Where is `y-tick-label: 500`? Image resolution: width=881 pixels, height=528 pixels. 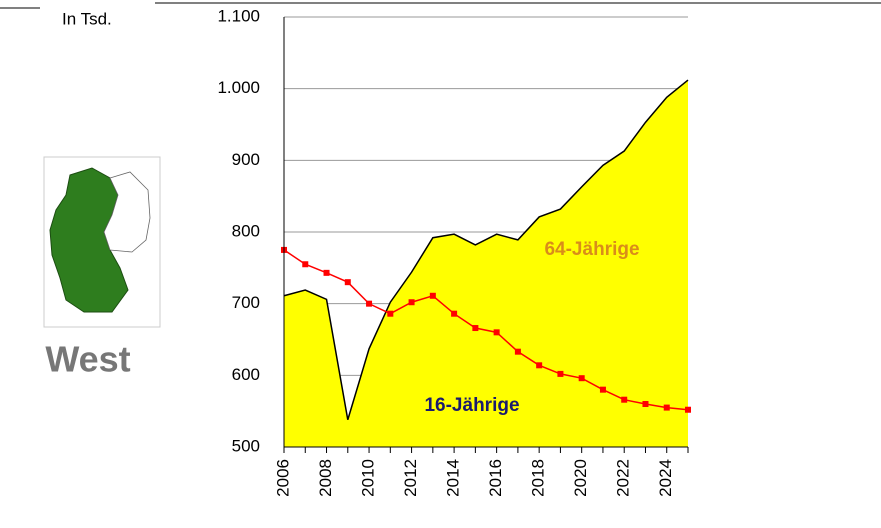 y-tick-label: 500 is located at coordinates (246, 445).